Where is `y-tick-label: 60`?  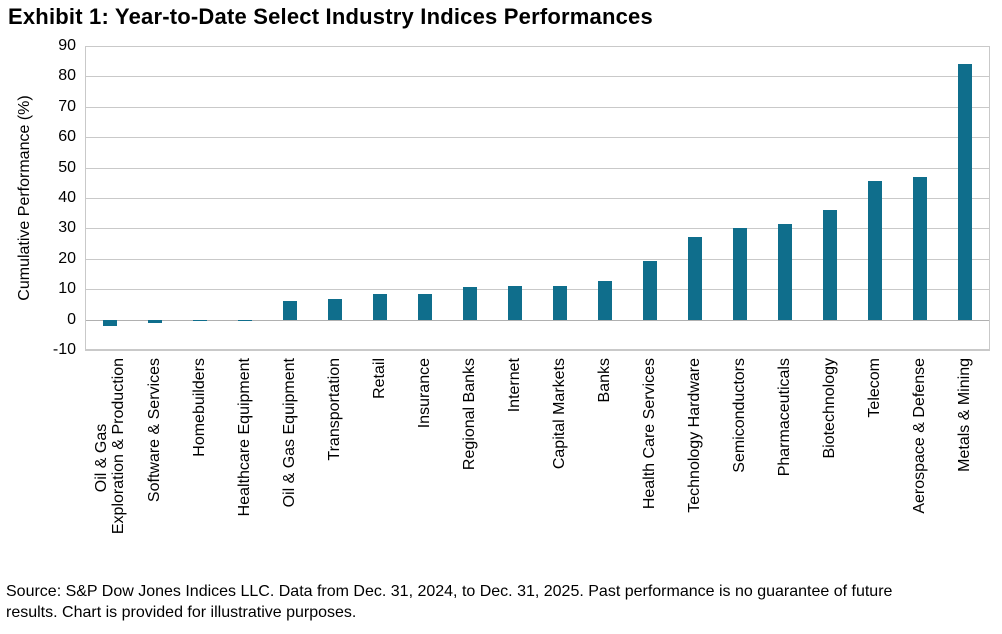
y-tick-label: 60 is located at coordinates (67, 137).